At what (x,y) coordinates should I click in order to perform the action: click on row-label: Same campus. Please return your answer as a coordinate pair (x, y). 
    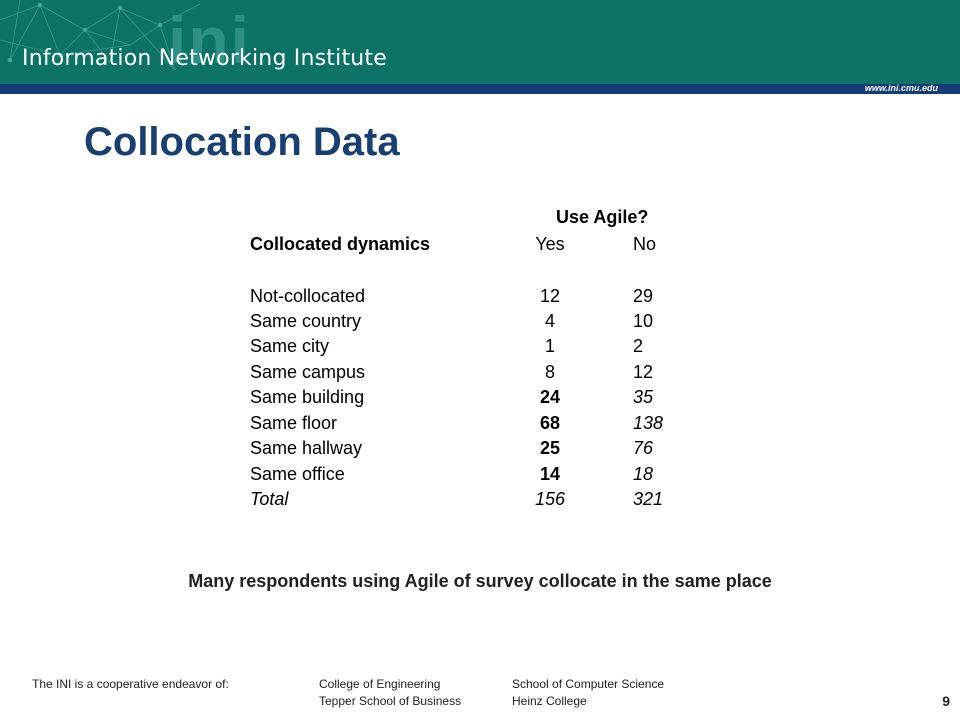
    Looking at the image, I should click on (308, 372).